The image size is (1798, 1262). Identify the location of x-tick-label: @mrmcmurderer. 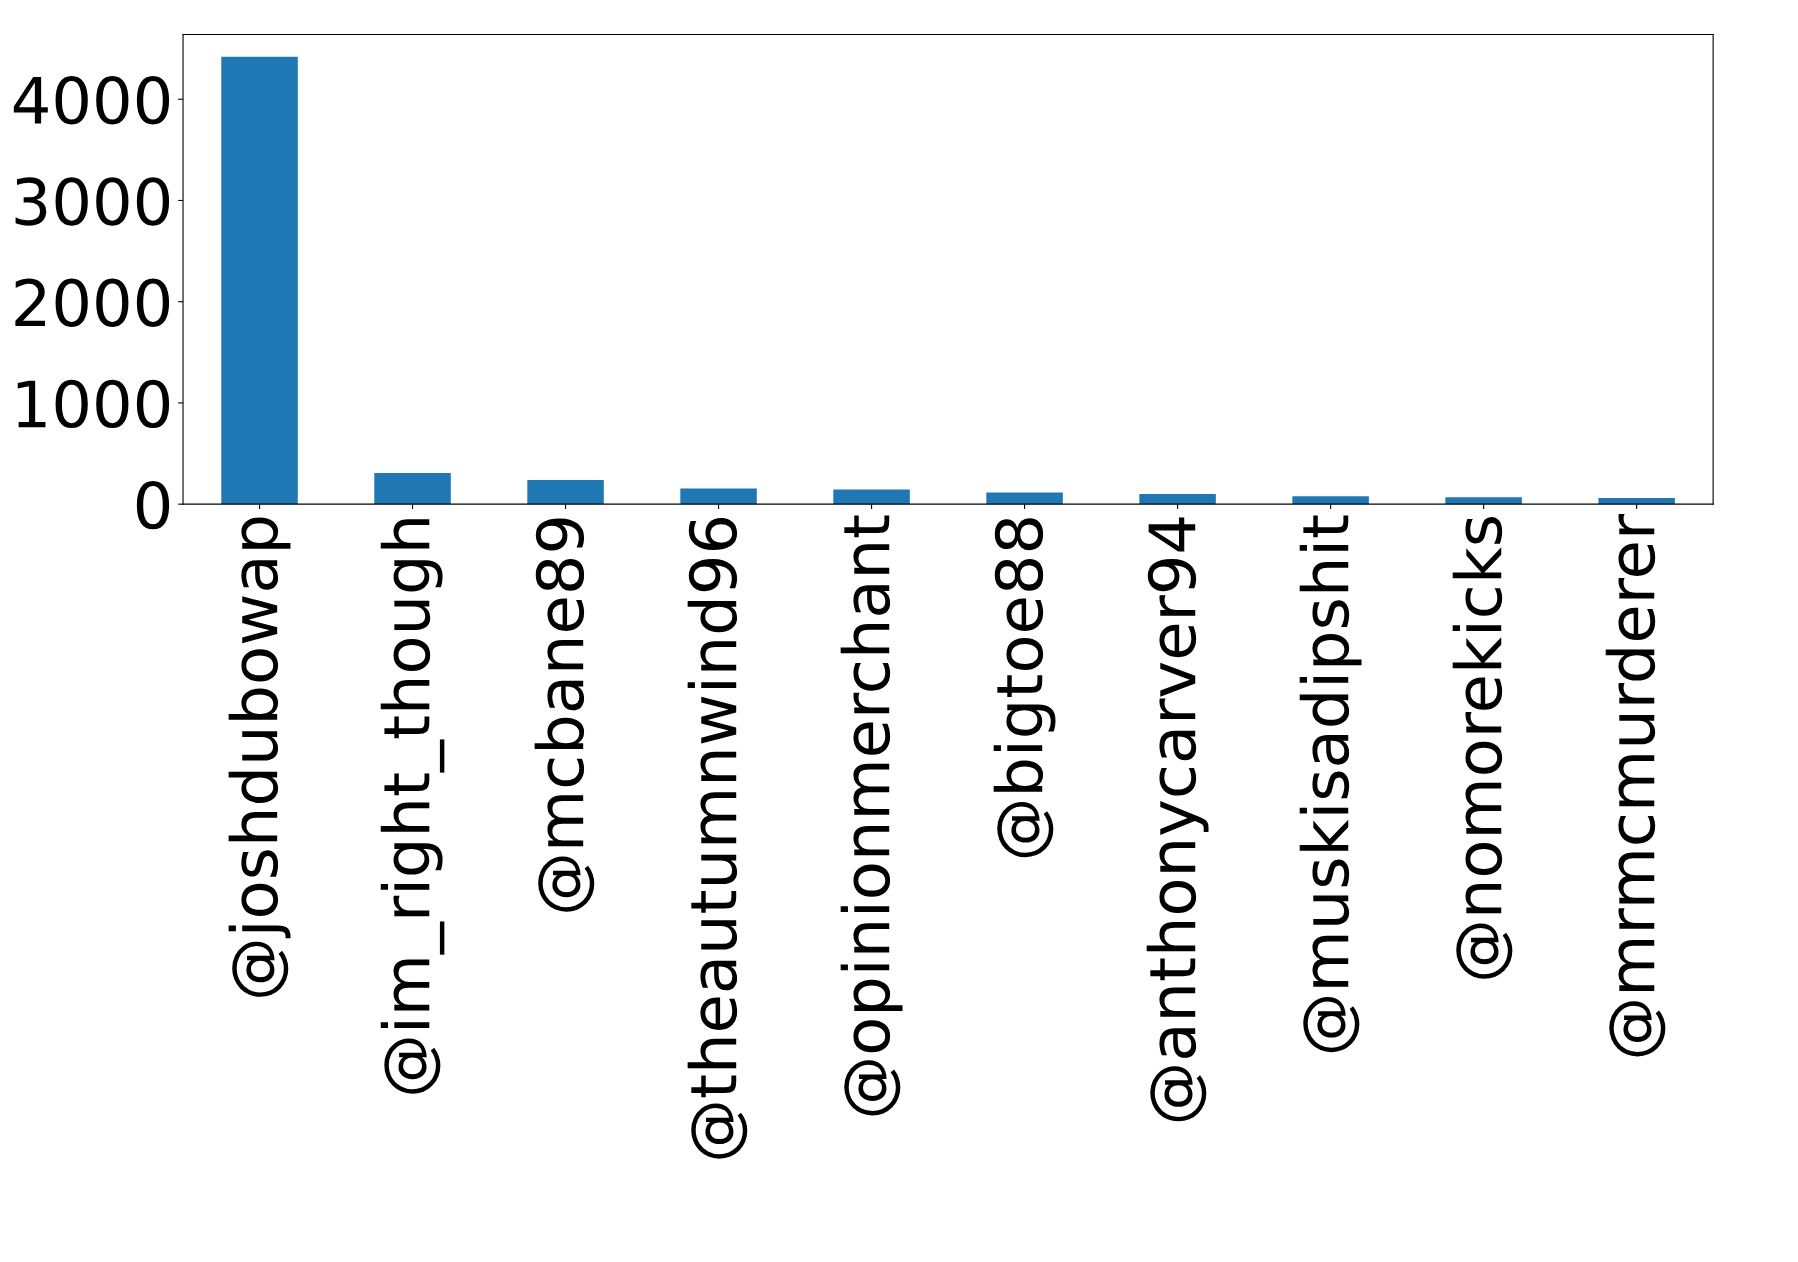
(1635, 785).